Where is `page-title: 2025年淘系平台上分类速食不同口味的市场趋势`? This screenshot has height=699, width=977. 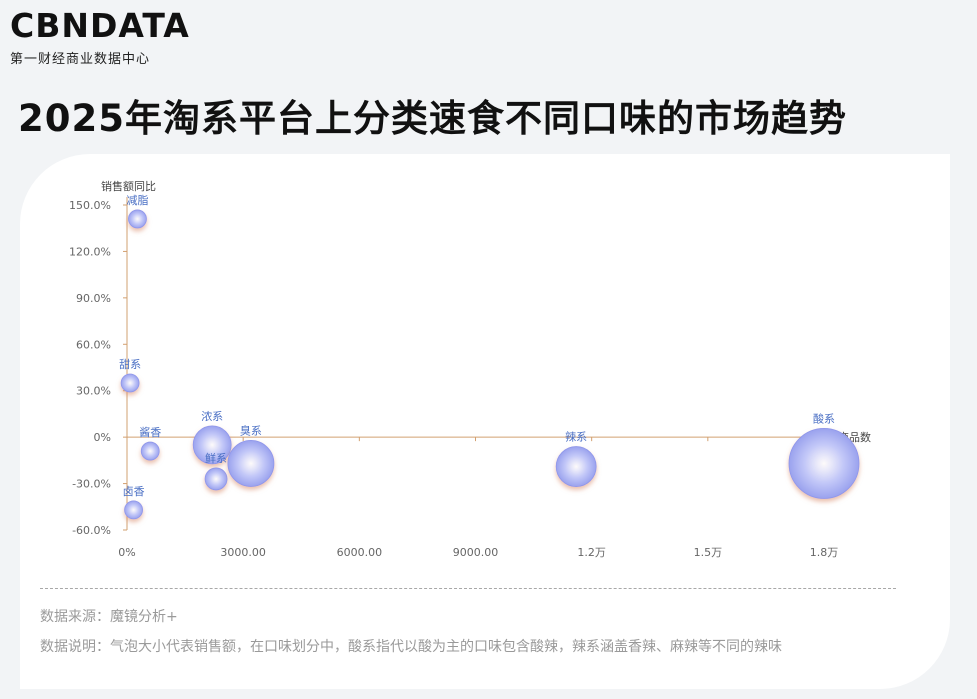
page-title: 2025年淘系平台上分类速食不同口味的市场趋势 is located at coordinates (432, 118).